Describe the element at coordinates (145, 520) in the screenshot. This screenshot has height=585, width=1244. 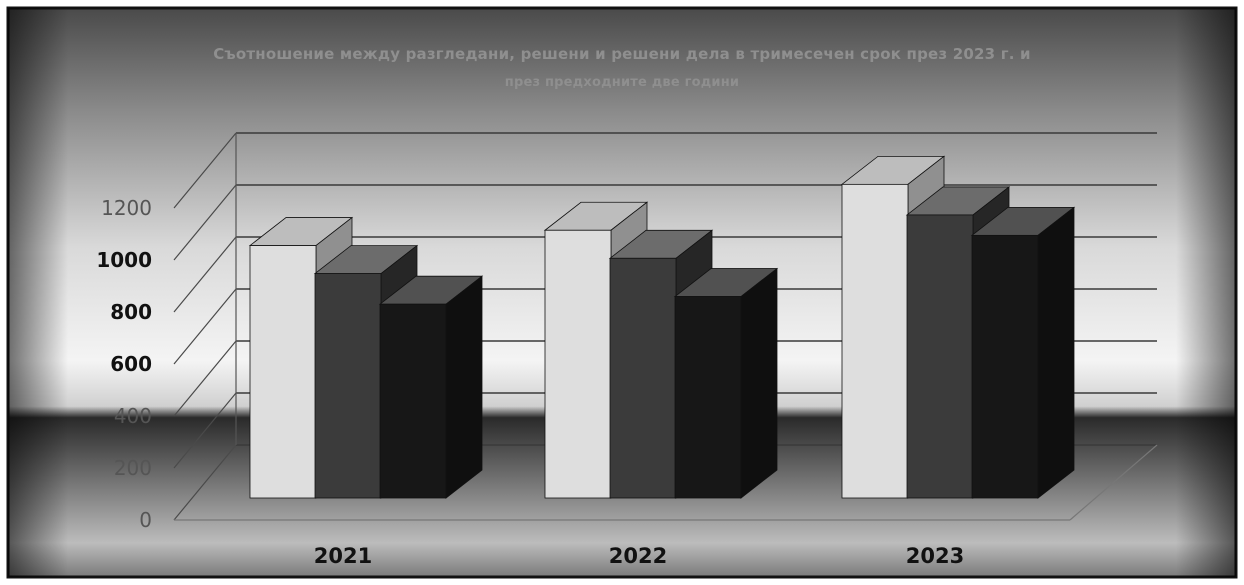
I see `y-tick-label: 0` at that location.